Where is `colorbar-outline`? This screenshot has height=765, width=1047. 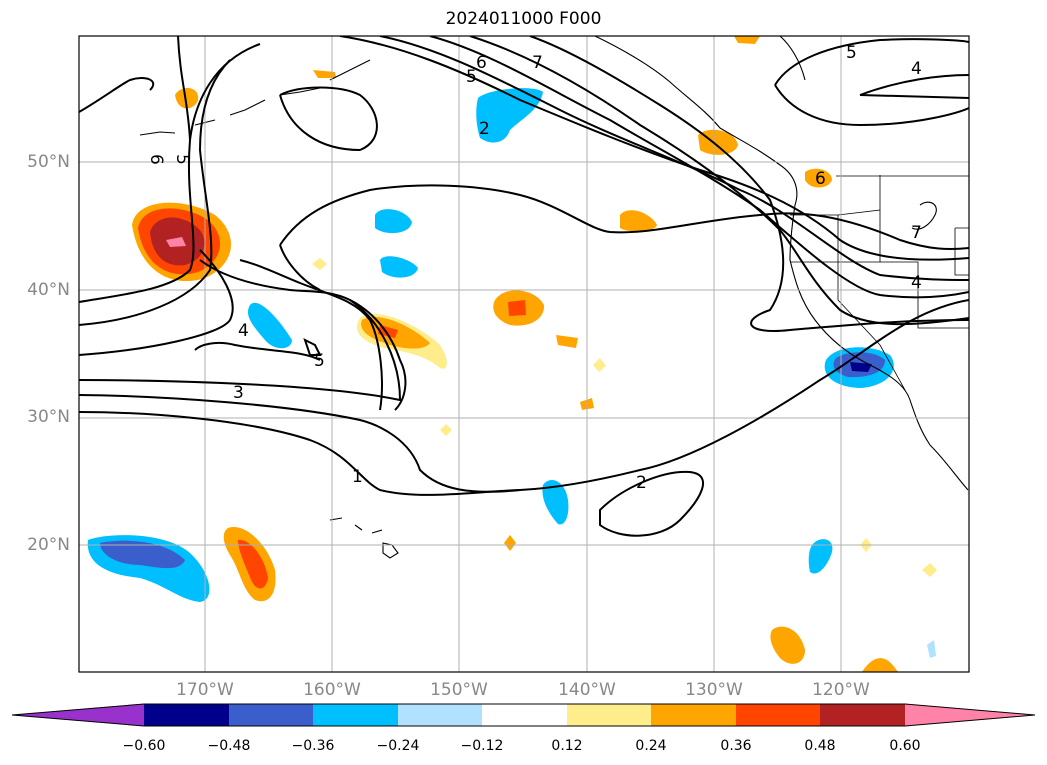
colorbar-outline is located at coordinates (523, 715).